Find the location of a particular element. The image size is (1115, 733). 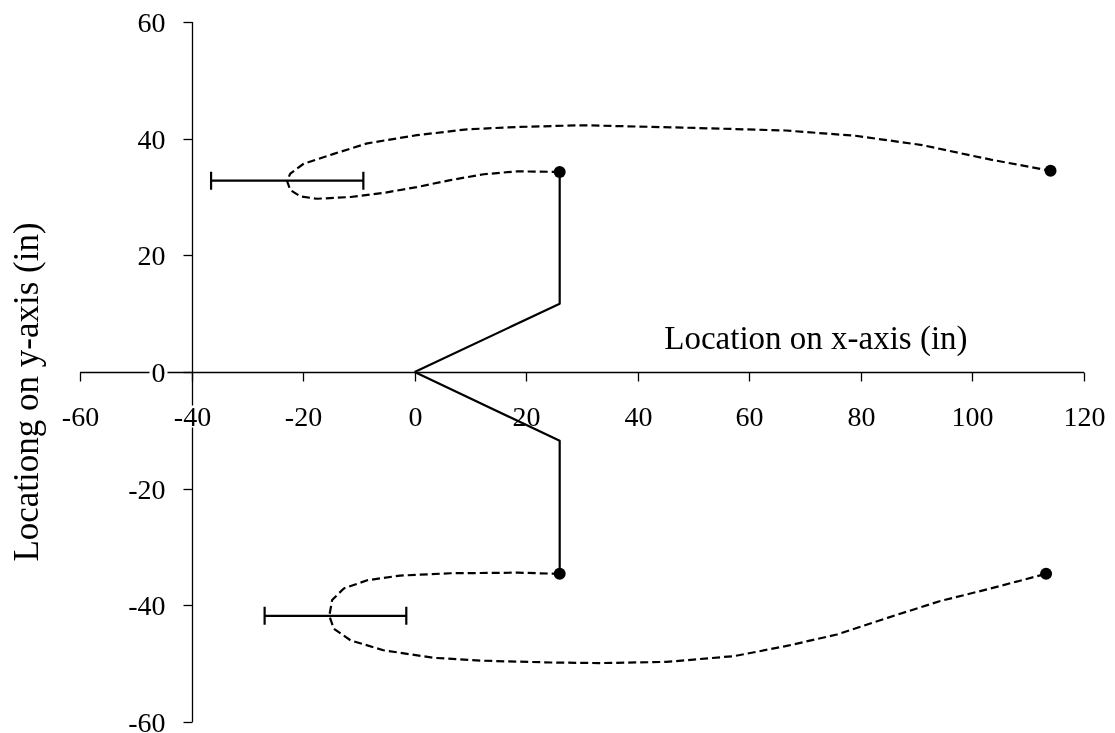

y-tick-label: -60 is located at coordinates (147, 719).